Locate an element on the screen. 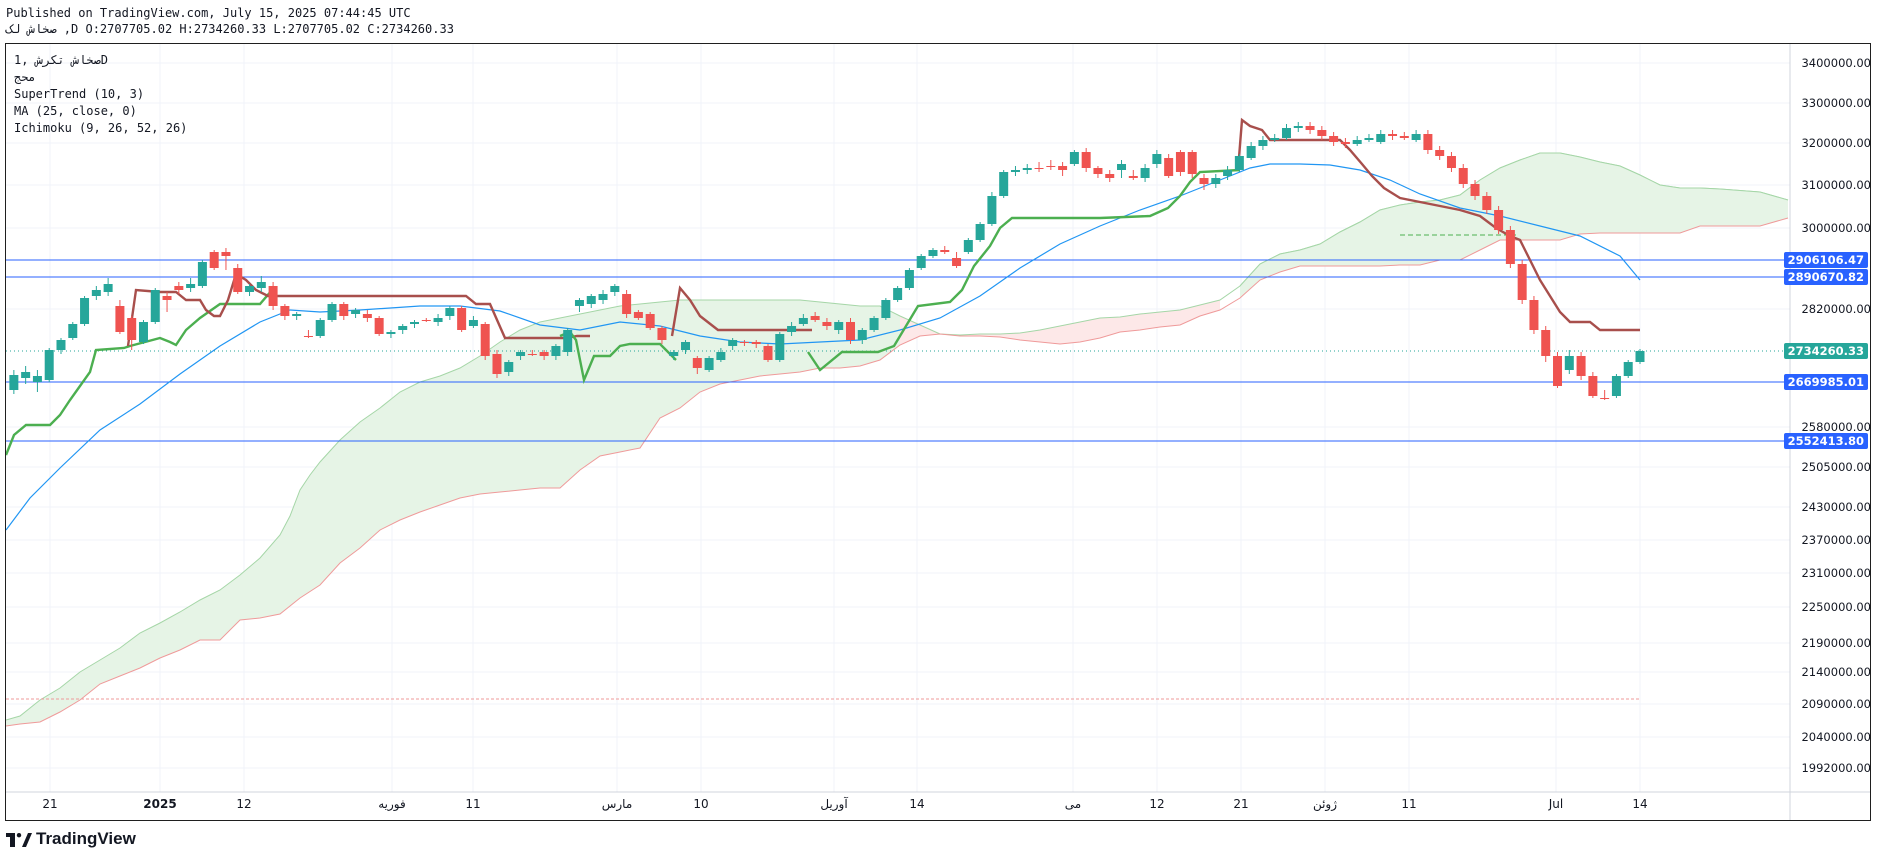 The image size is (1878, 858). time-axis-label: می is located at coordinates (1073, 804).